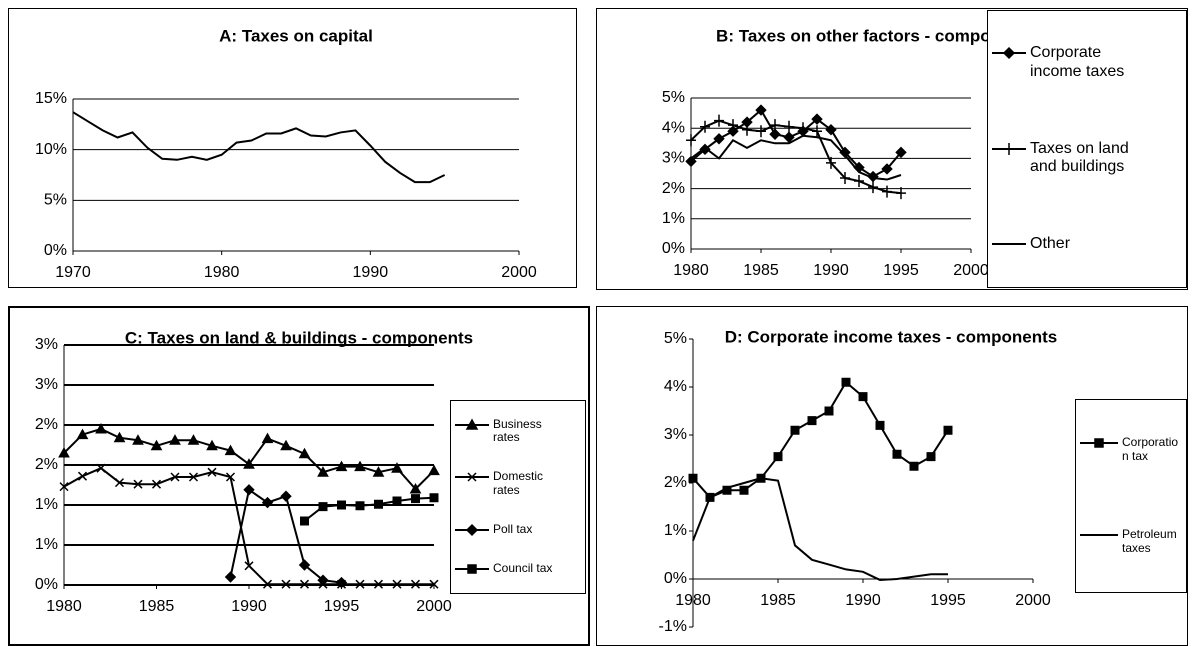  What do you see at coordinates (523, 568) in the screenshot?
I see `legend-label: Council tax` at bounding box center [523, 568].